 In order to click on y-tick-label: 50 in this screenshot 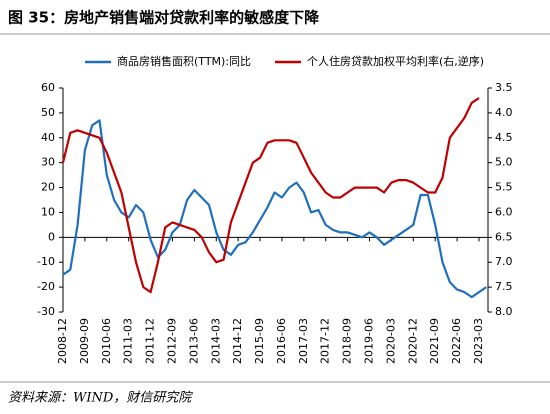, I will do `click(48, 112)`.